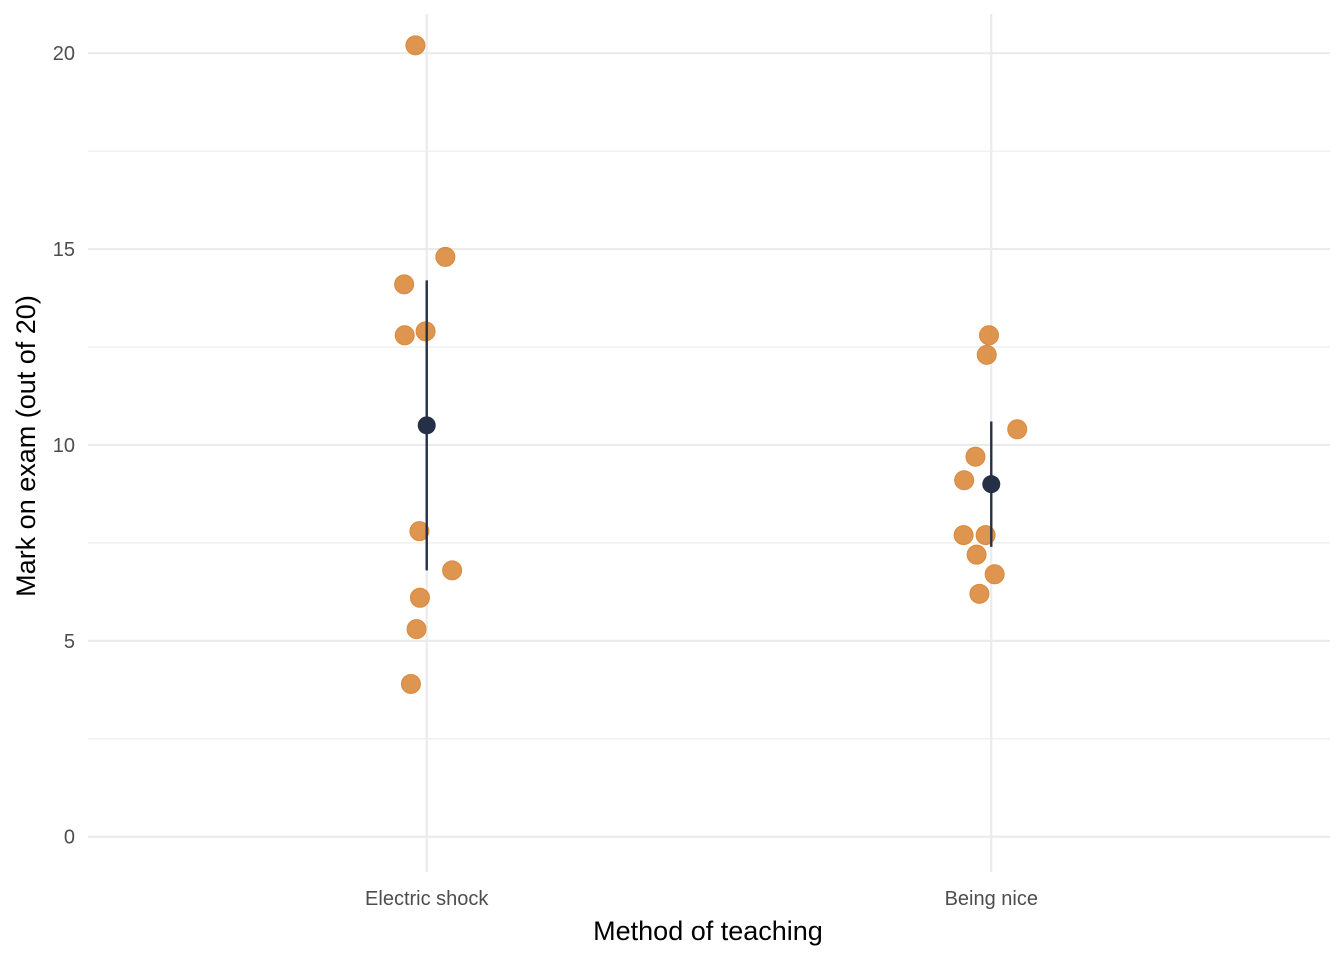  What do you see at coordinates (64, 250) in the screenshot?
I see `y-tick-label: 15` at bounding box center [64, 250].